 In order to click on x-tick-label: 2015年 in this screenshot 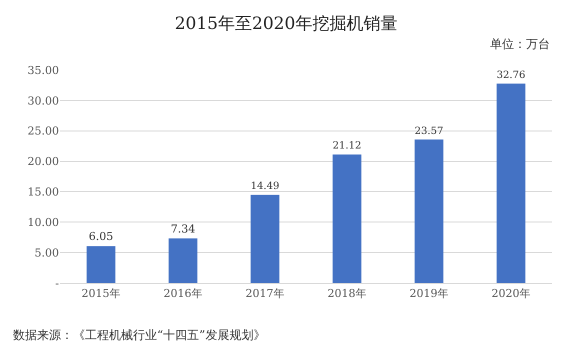, I will do `click(101, 293)`.